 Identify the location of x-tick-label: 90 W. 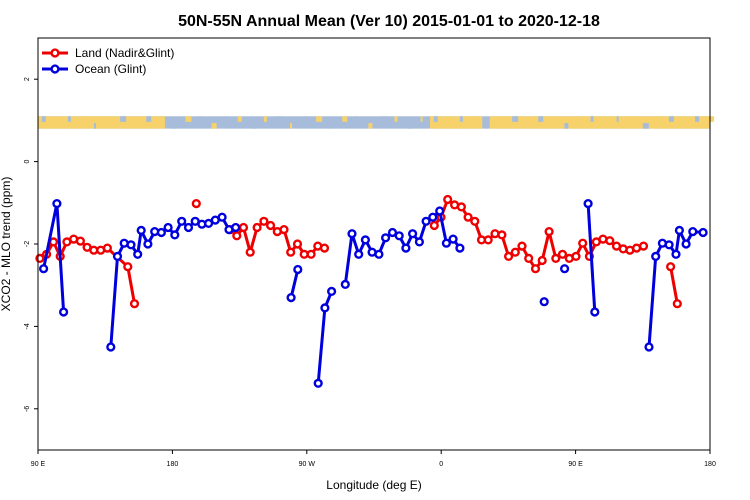
(307, 464).